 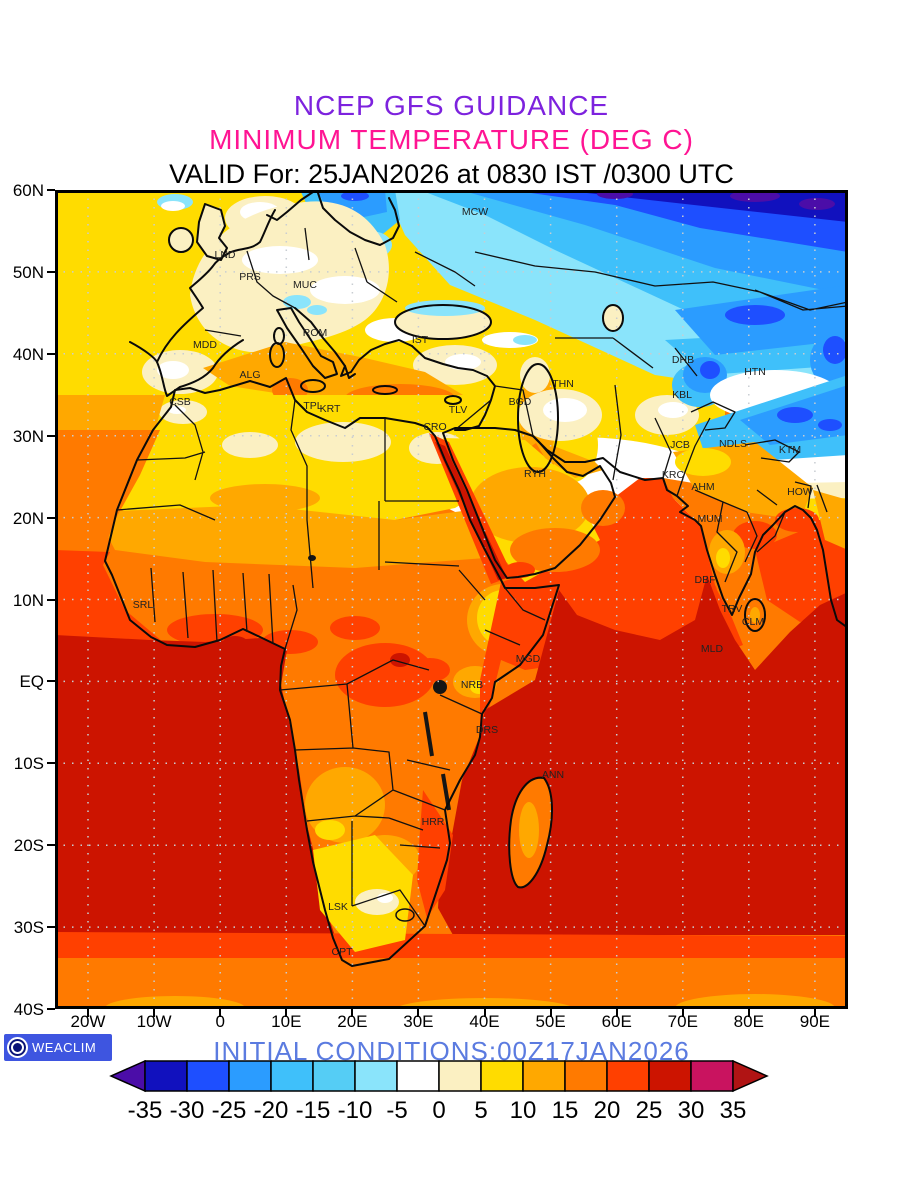 I want to click on weaclim-logo: WEACLIM, so click(x=58, y=1047).